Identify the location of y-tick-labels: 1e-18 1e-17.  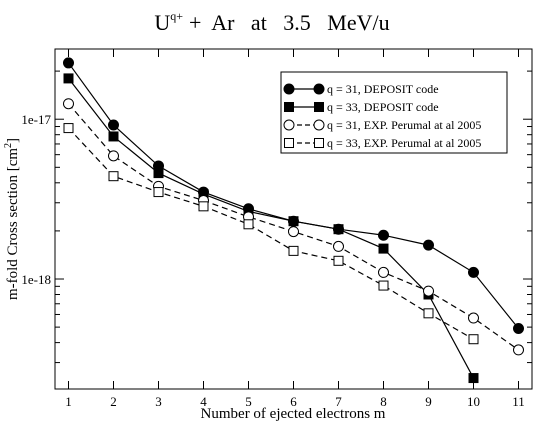
(36, 199).